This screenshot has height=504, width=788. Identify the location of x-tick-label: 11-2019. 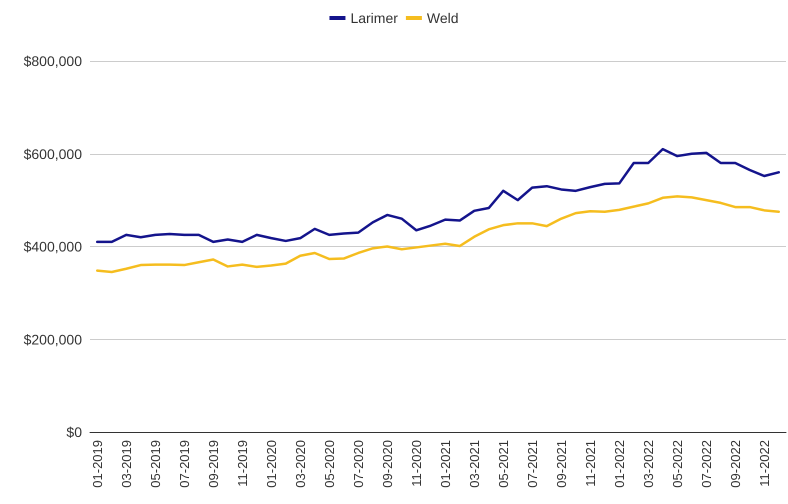
(242, 463).